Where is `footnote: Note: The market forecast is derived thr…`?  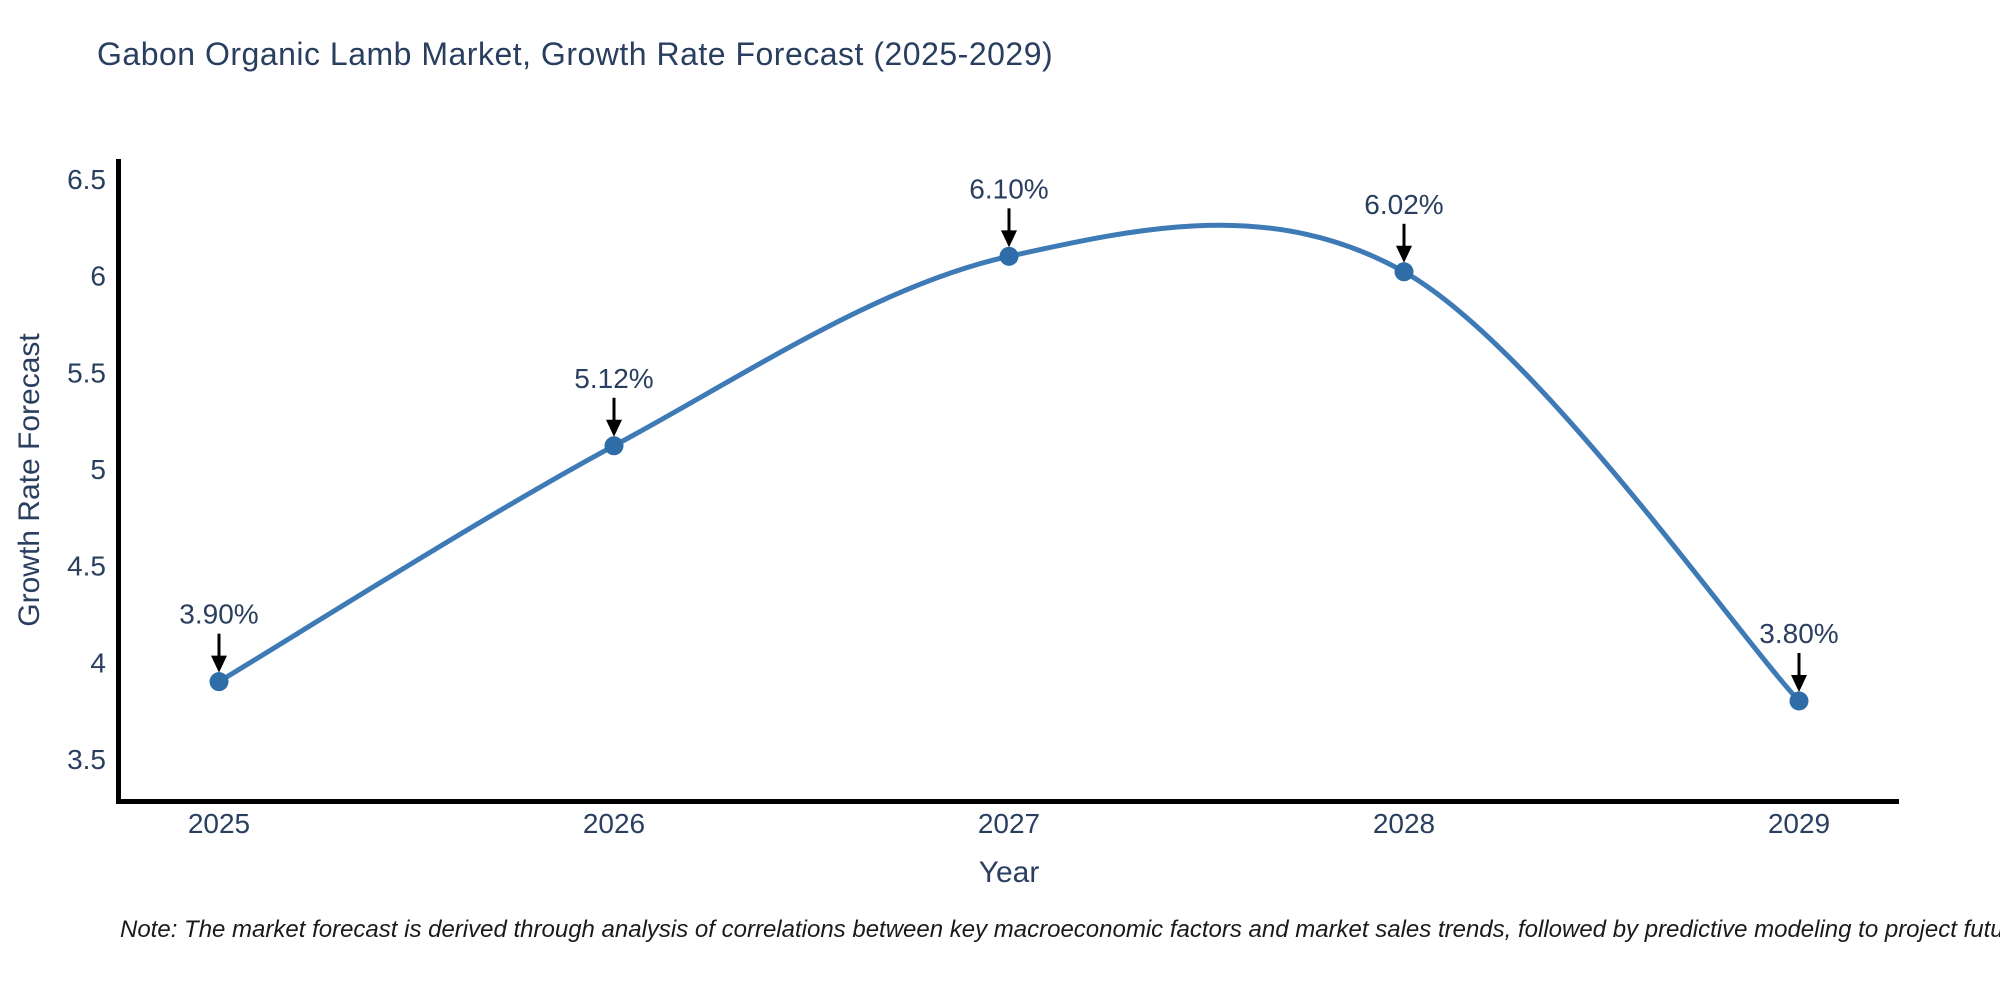
footnote: Note: The market forecast is derived thr… is located at coordinates (1060, 929).